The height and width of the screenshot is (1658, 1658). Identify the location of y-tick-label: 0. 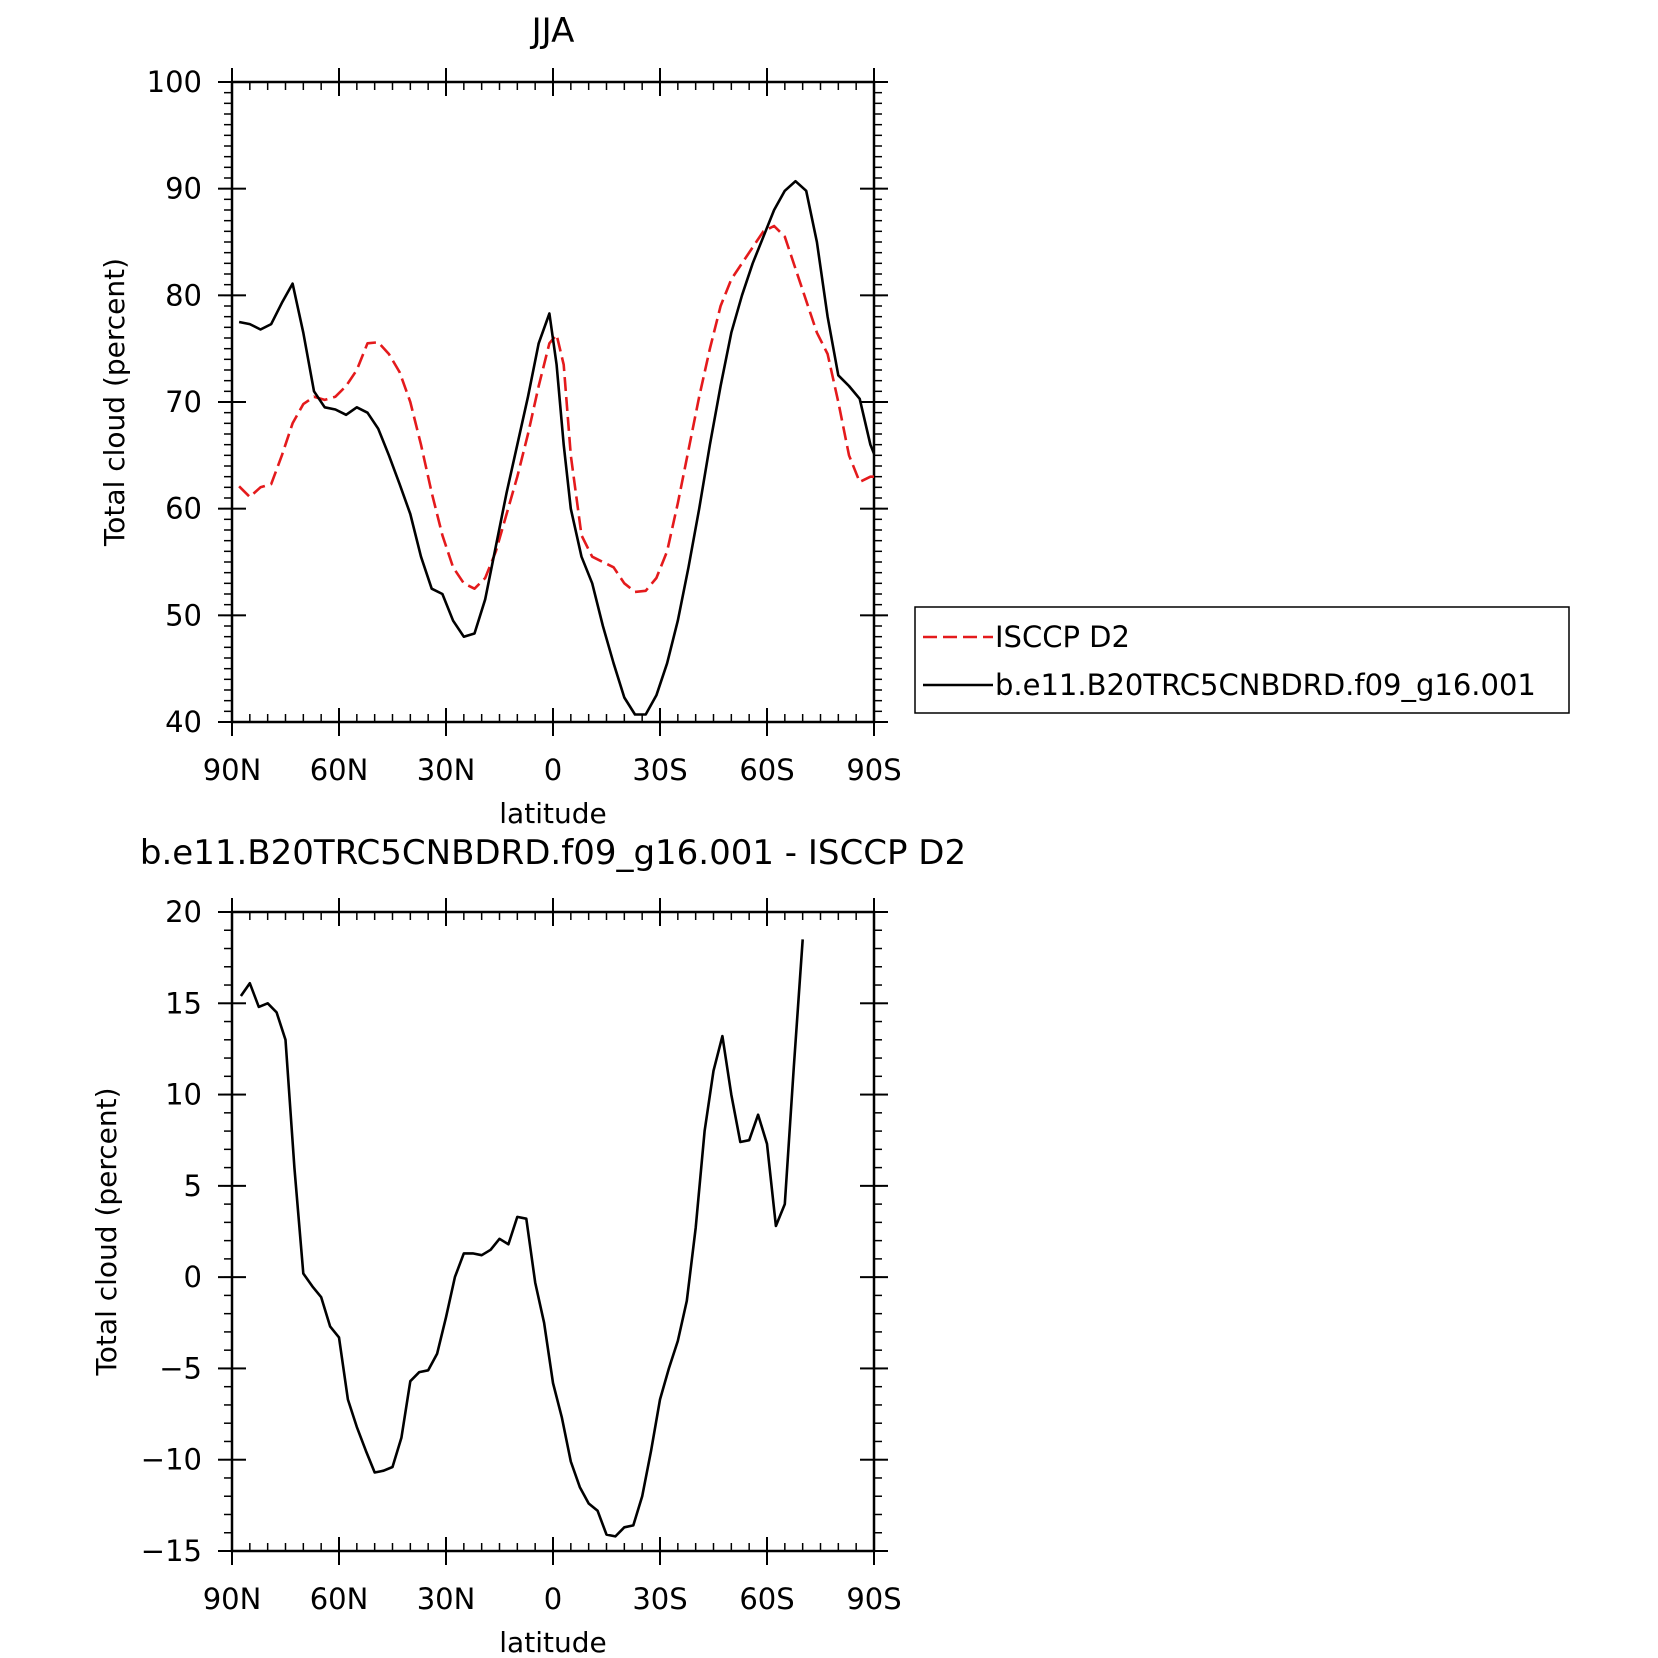
(193, 1277).